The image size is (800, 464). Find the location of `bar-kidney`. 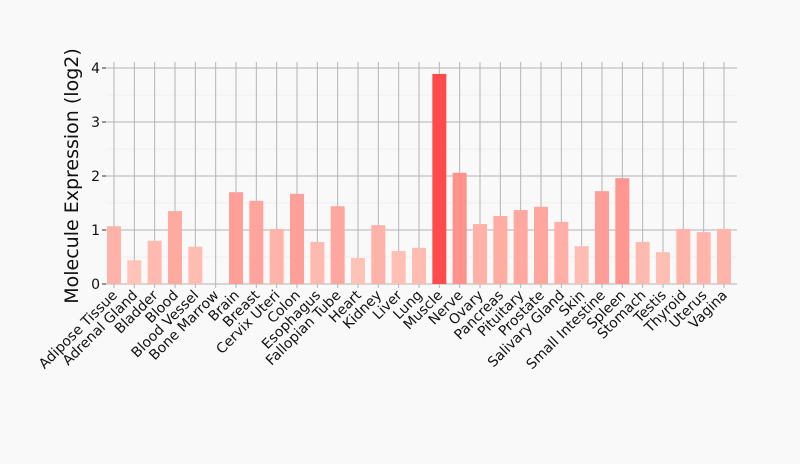

bar-kidney is located at coordinates (378, 254).